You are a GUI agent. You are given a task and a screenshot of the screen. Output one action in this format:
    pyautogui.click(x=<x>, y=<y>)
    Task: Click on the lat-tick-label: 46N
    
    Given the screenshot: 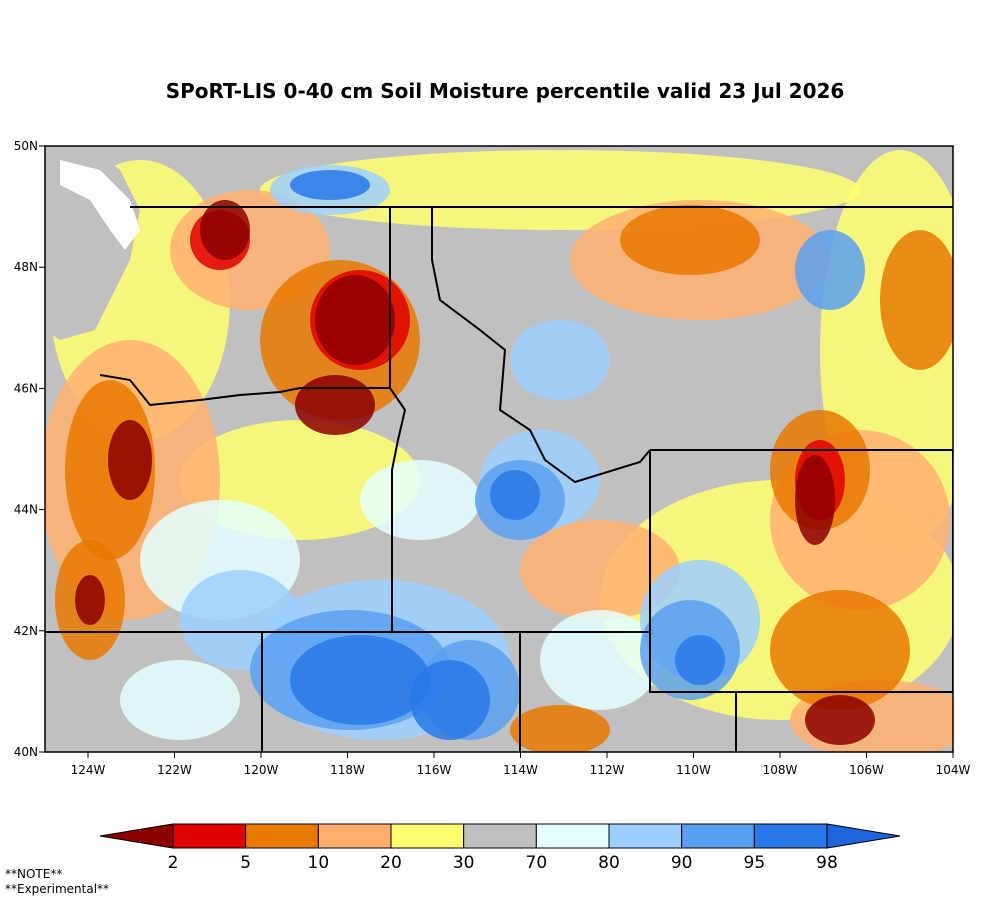 What is the action you would take?
    pyautogui.click(x=26, y=388)
    